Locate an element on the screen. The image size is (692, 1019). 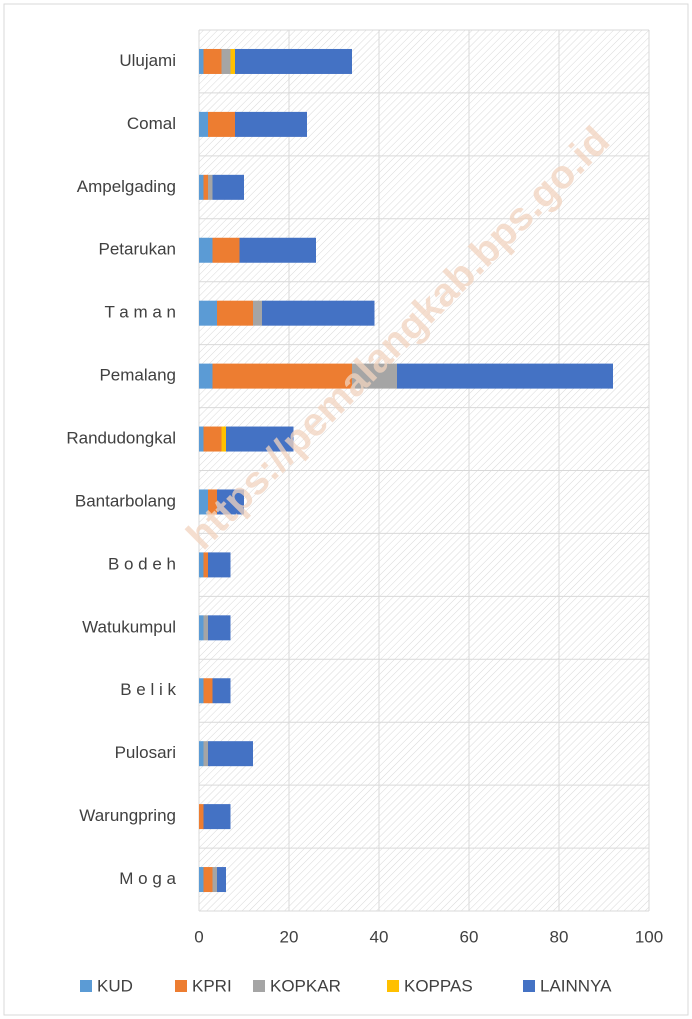
legend-label: KUD is located at coordinates (115, 985).